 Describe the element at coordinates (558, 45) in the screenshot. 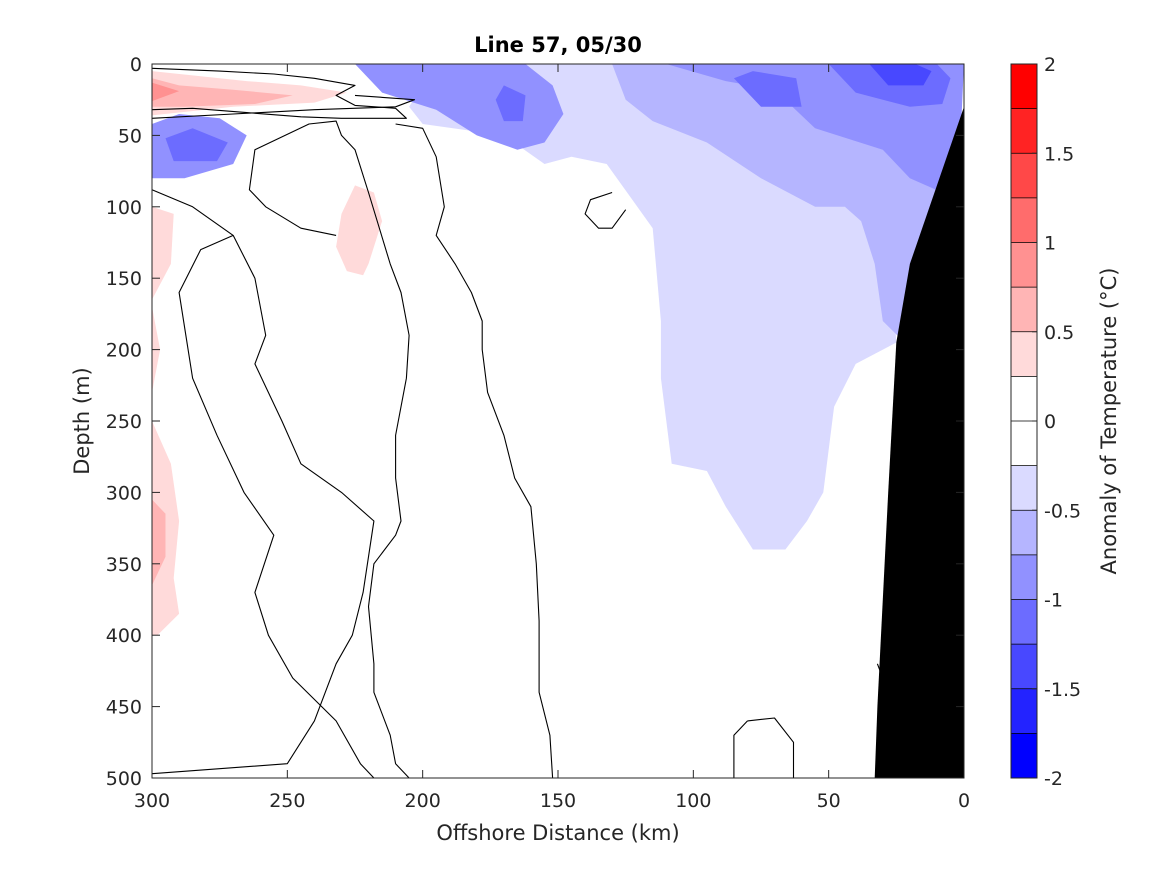

I see `chart-title: Line 57, 05/30` at that location.